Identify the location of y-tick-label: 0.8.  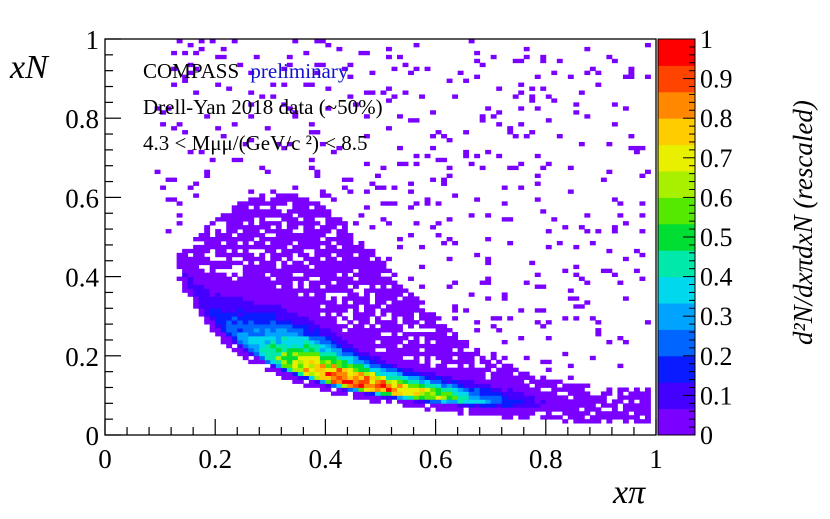
(82, 119).